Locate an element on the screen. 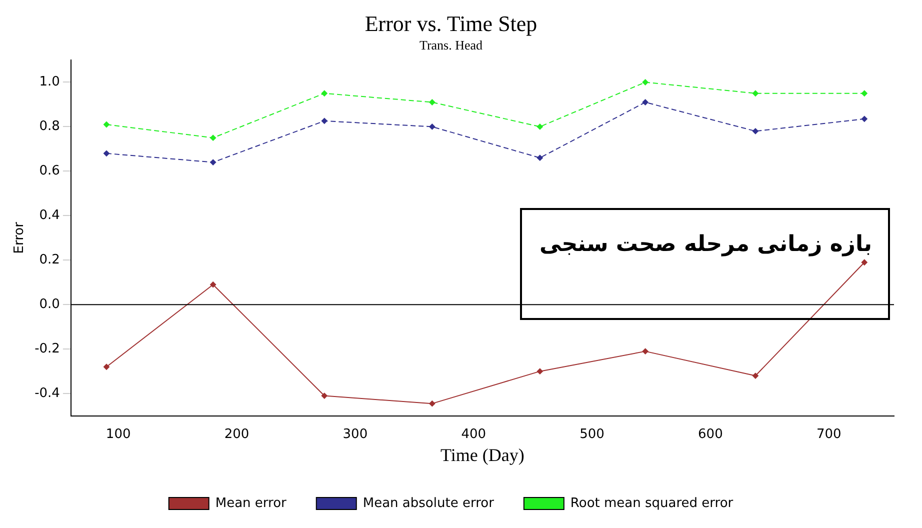  y-tick-label: 0.2 is located at coordinates (49, 260).